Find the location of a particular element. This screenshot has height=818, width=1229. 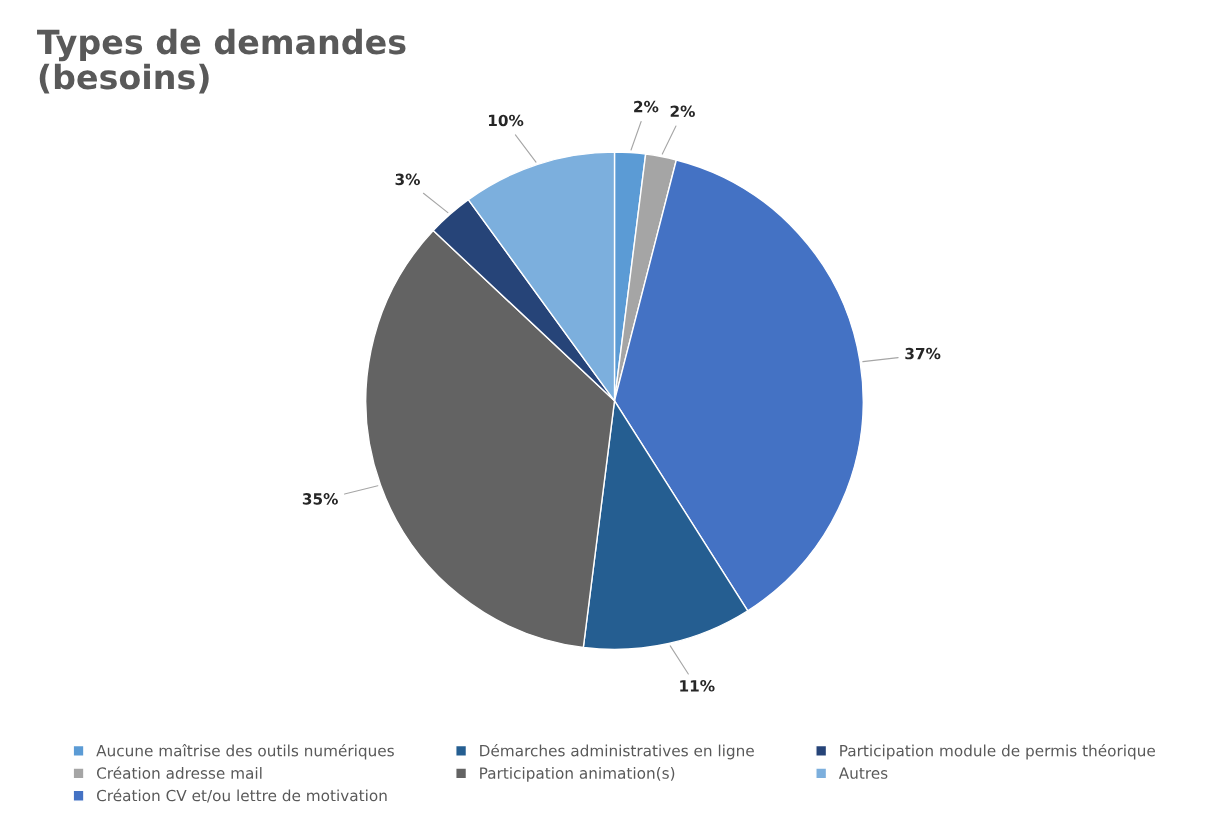

legend-label: Création CV et/ou lettre de motivation is located at coordinates (241, 795).